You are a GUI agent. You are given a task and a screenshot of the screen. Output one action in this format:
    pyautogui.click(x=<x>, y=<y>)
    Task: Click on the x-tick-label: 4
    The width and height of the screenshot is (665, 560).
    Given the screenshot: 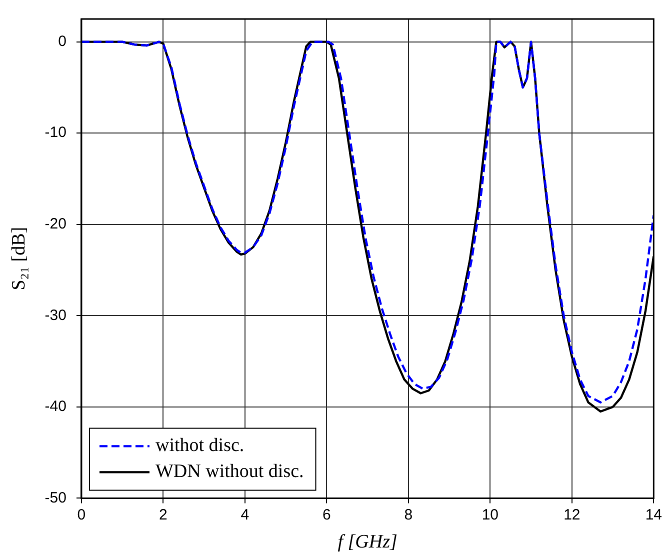 What is the action you would take?
    pyautogui.click(x=245, y=515)
    